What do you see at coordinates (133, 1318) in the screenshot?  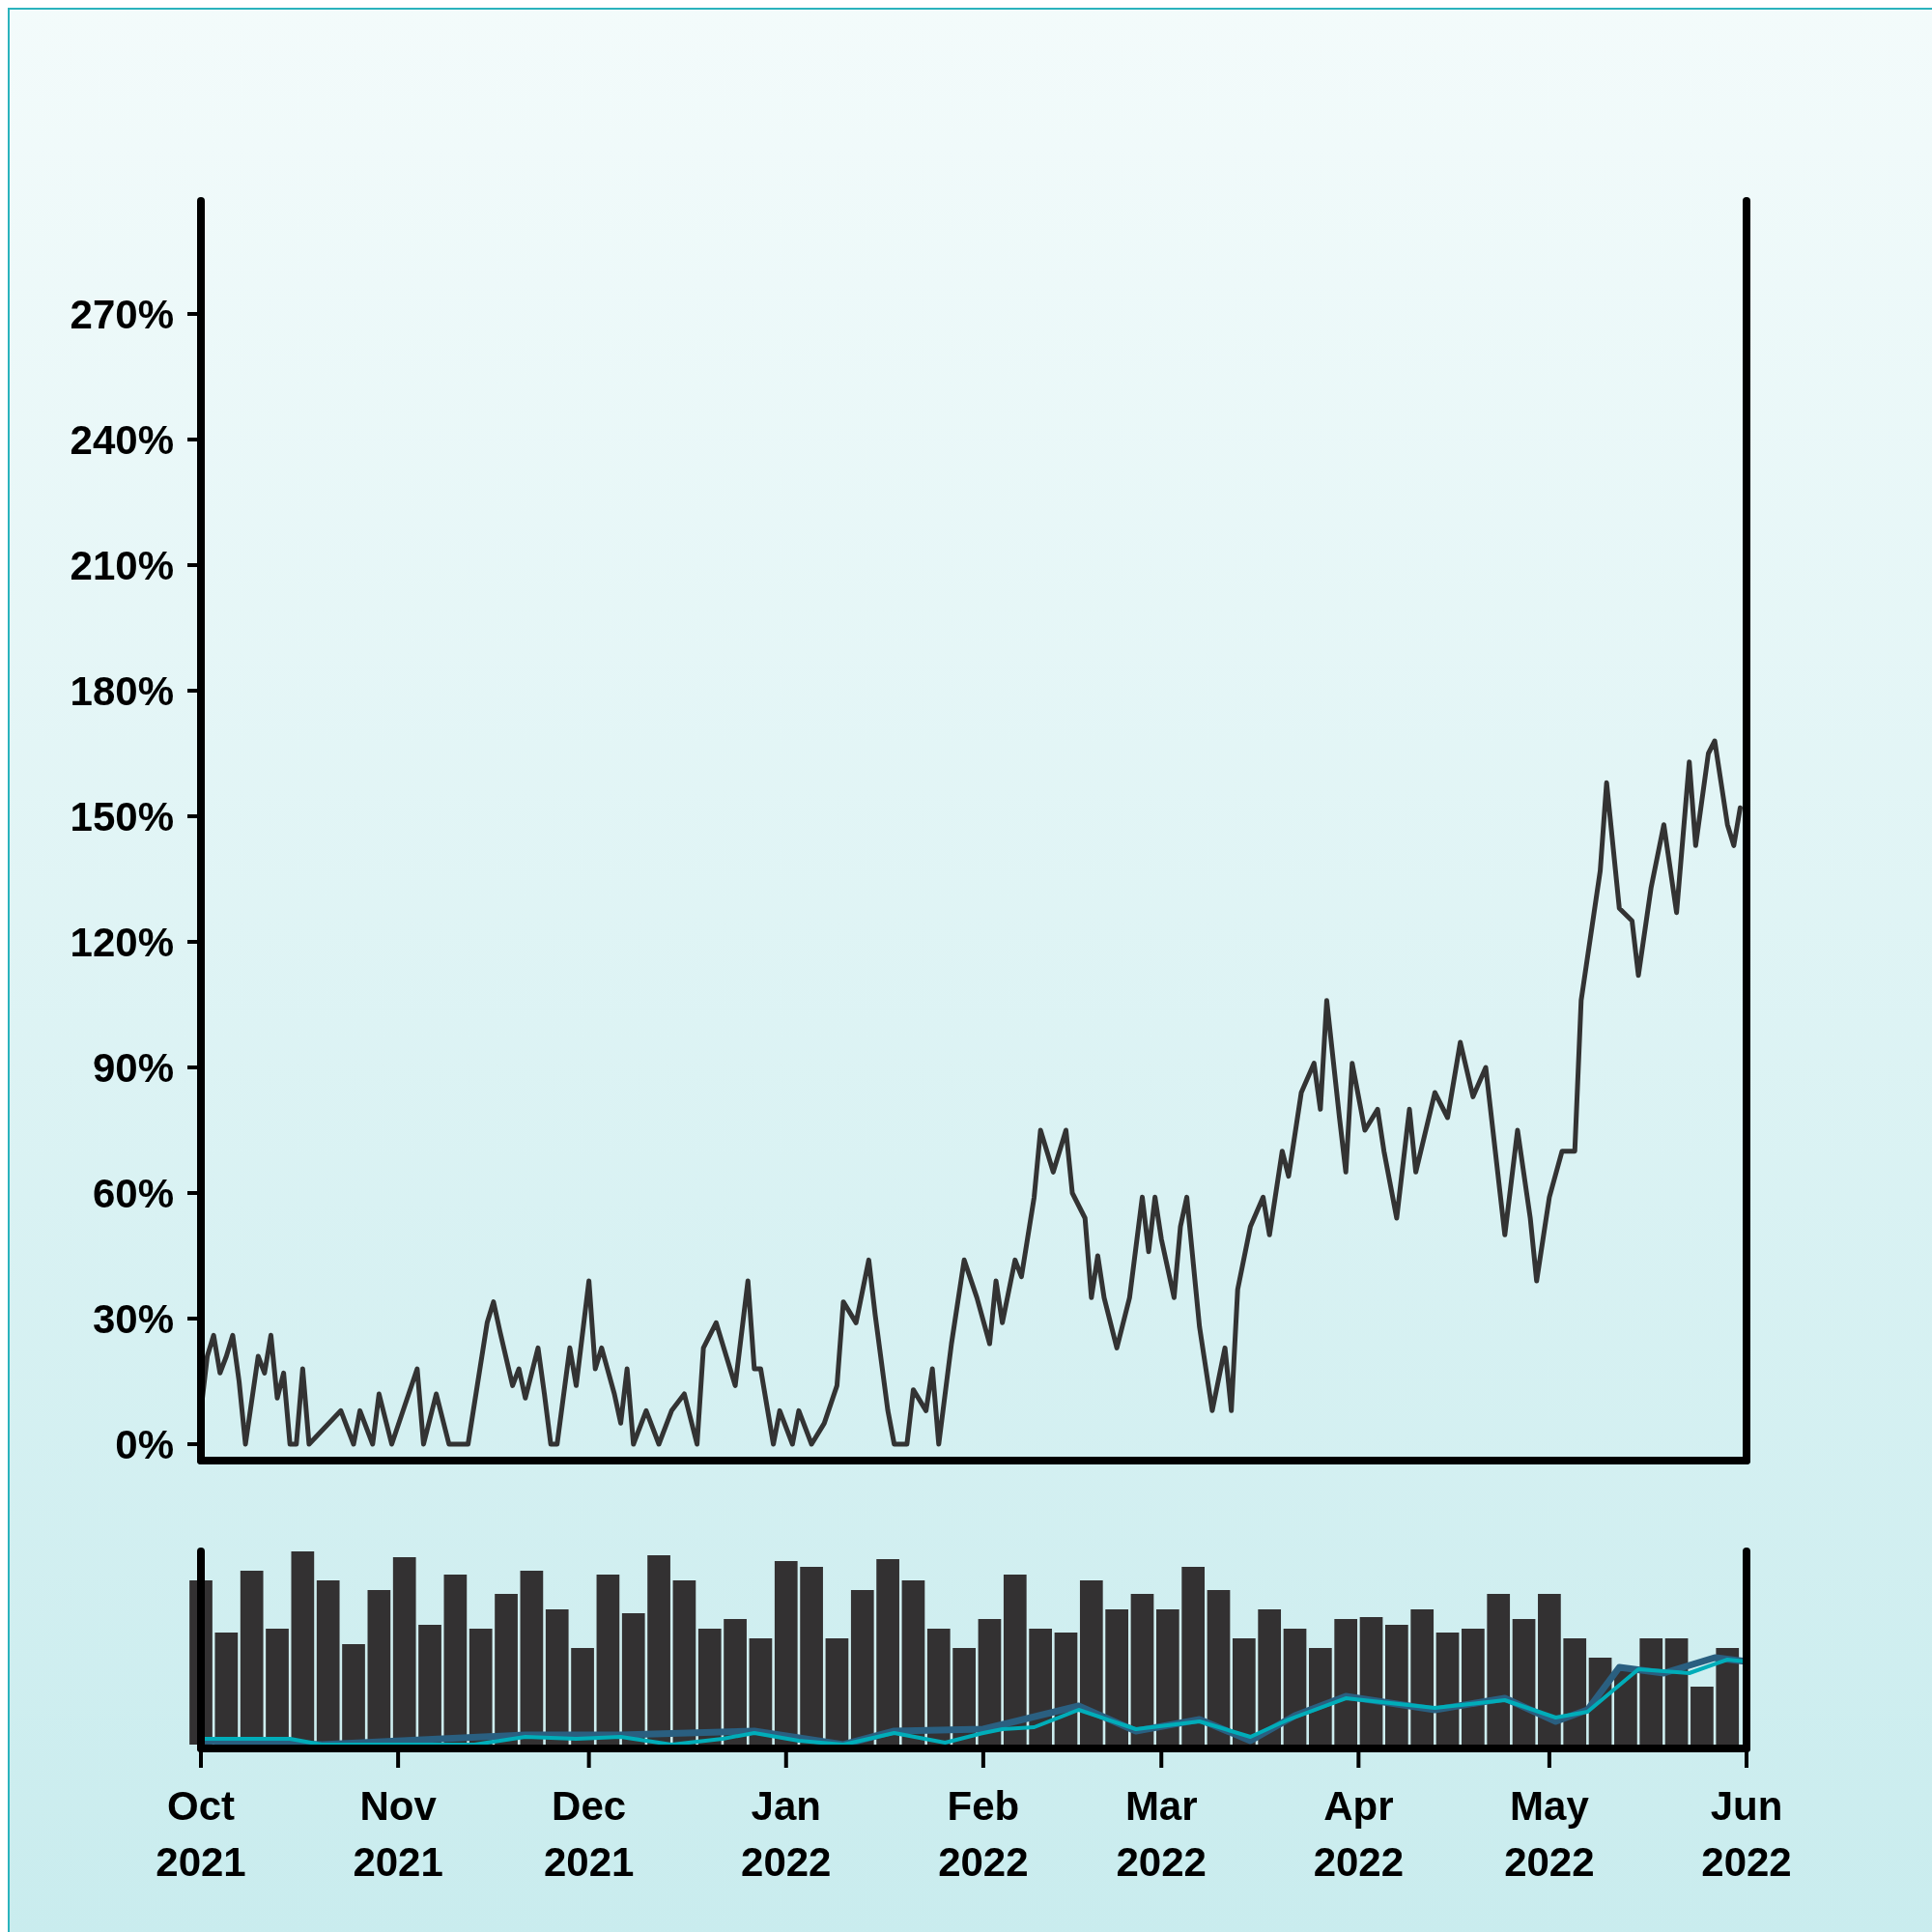 I see `y-tick-label: 30%` at bounding box center [133, 1318].